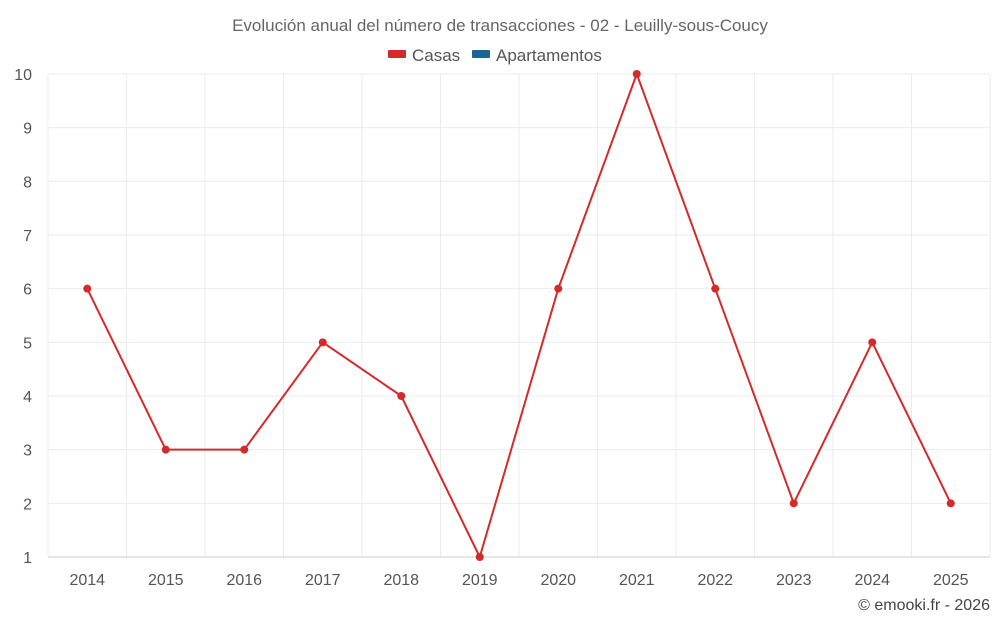  I want to click on data-point-casas-2014, so click(87, 288).